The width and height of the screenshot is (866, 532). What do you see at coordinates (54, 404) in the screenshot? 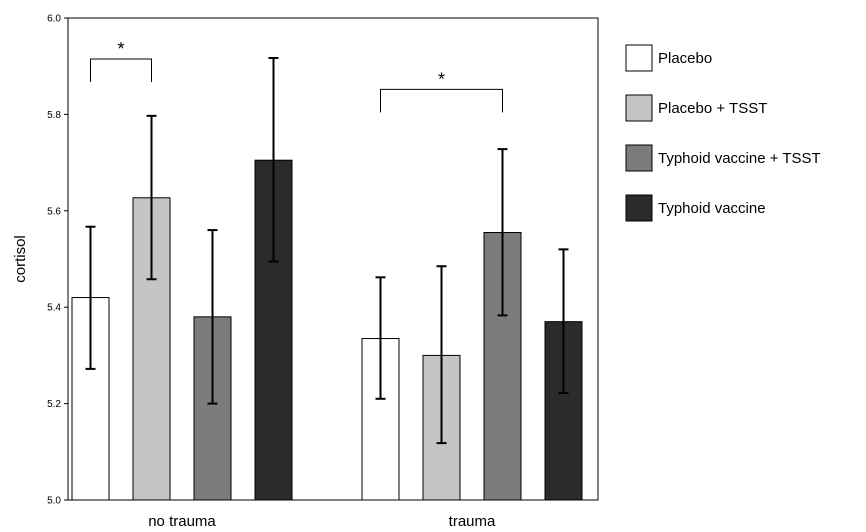
I see `y-tick-label: 5.2` at bounding box center [54, 404].